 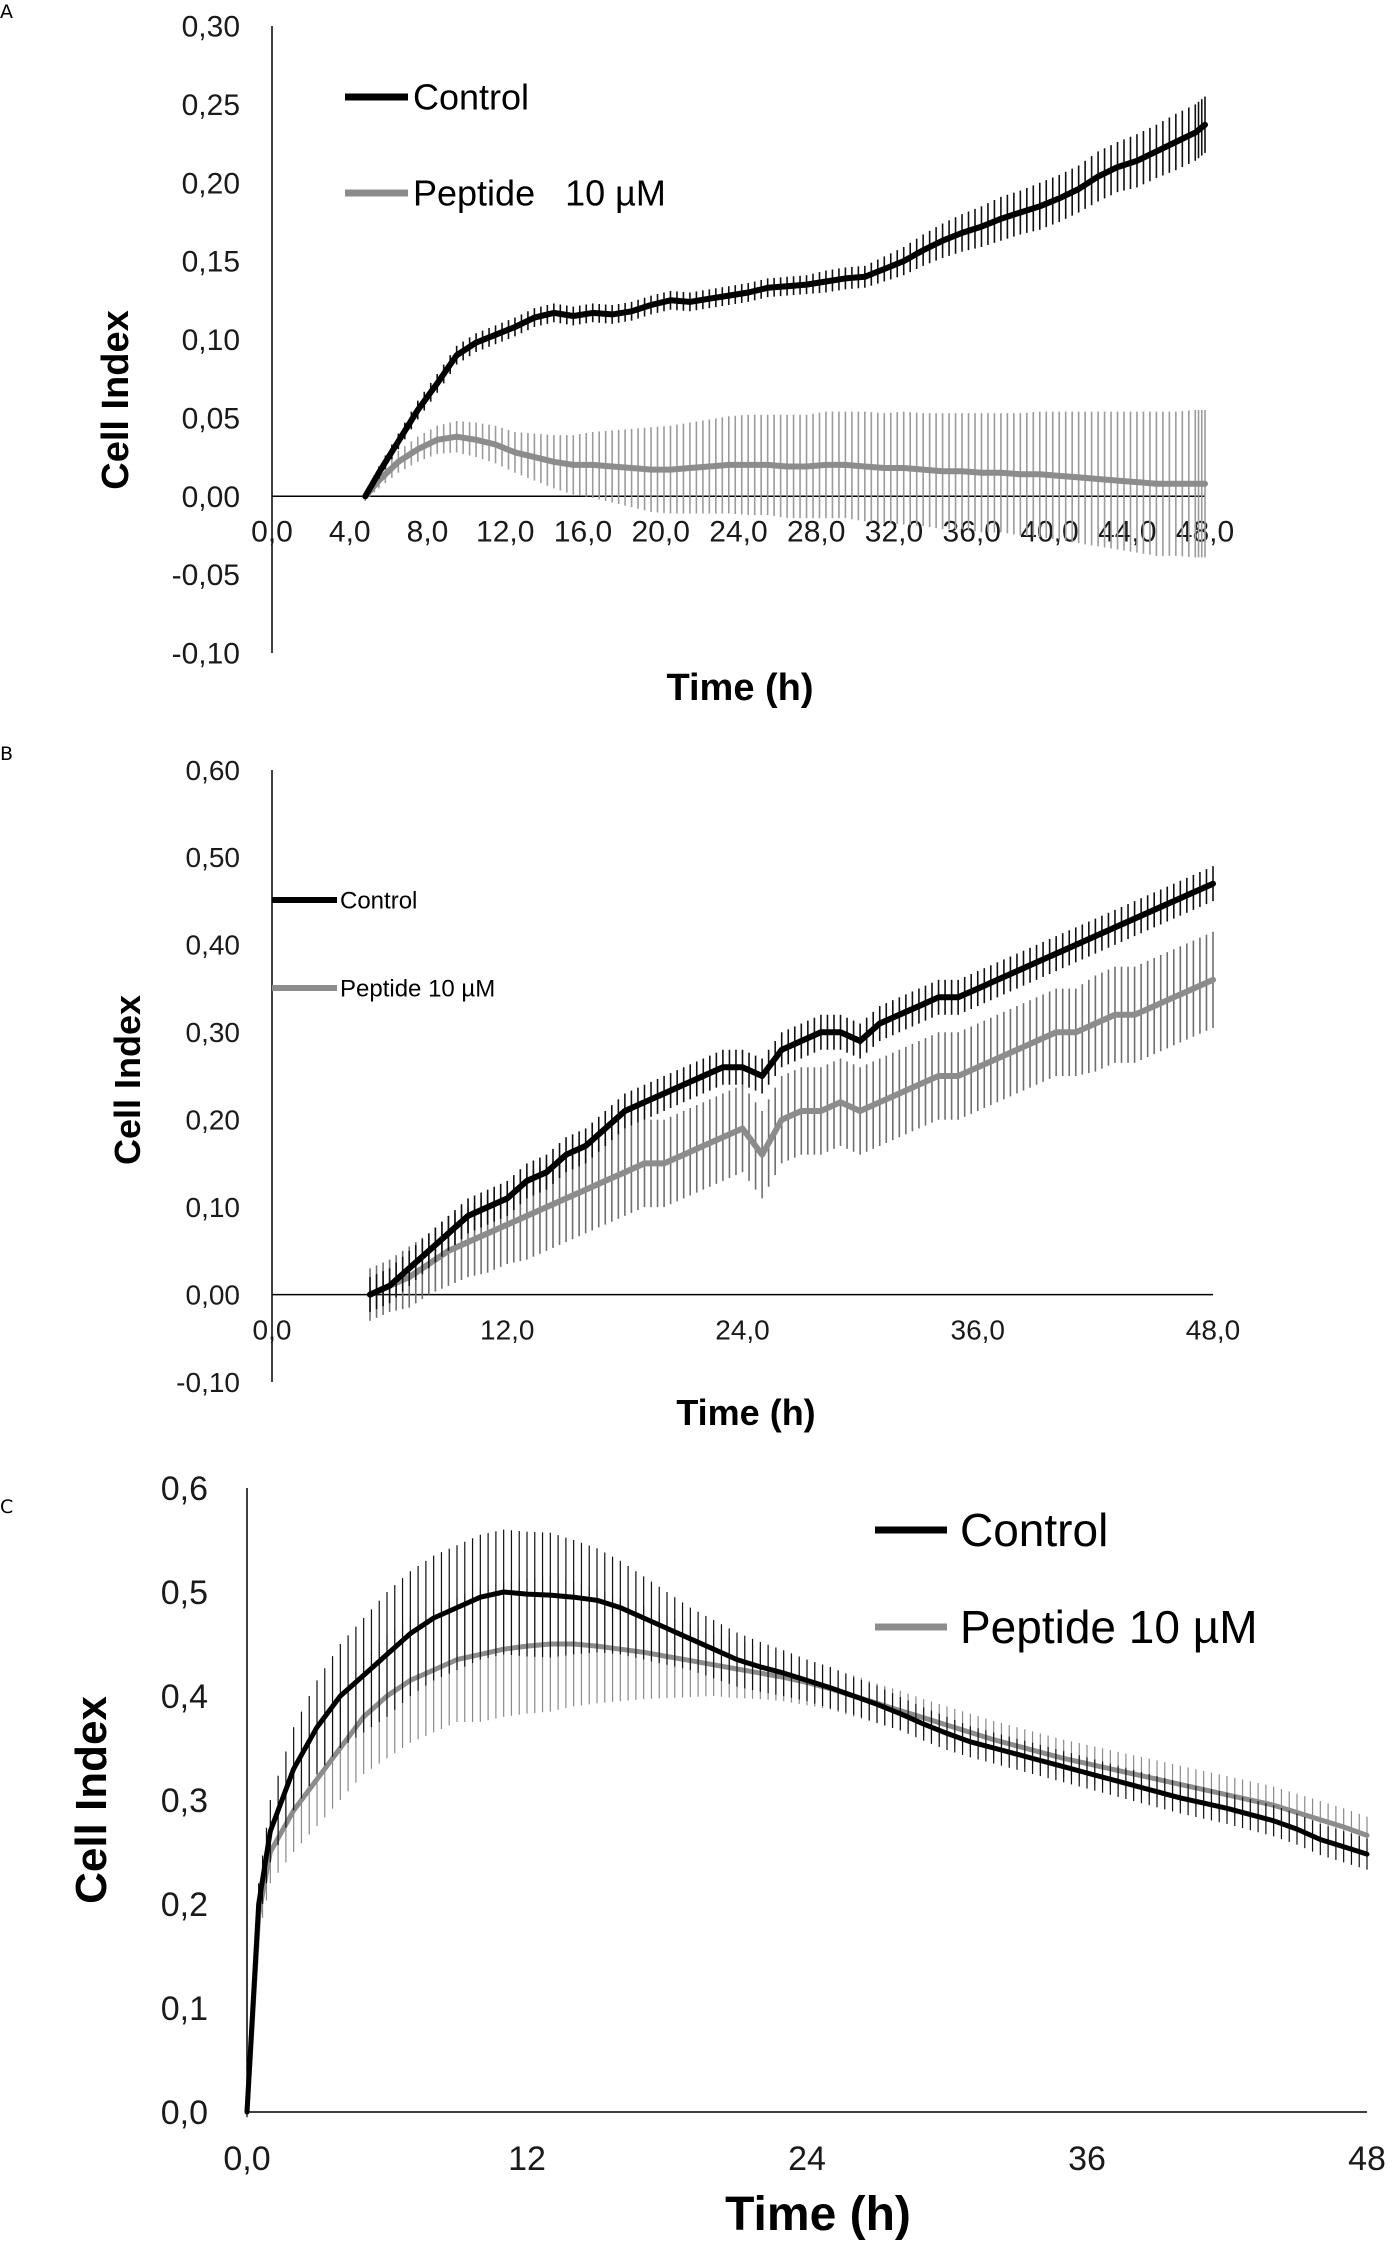 What do you see at coordinates (184, 1593) in the screenshot?
I see `y-tick-label: 0,5` at bounding box center [184, 1593].